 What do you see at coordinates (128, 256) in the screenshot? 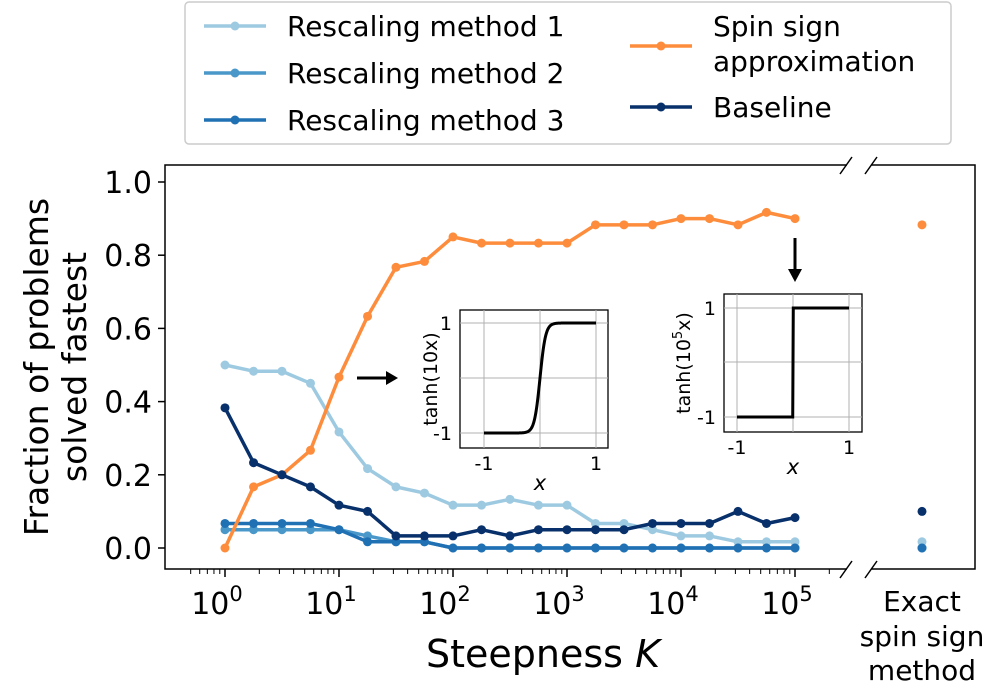
I see `y-tick-label: 0.8` at bounding box center [128, 256].